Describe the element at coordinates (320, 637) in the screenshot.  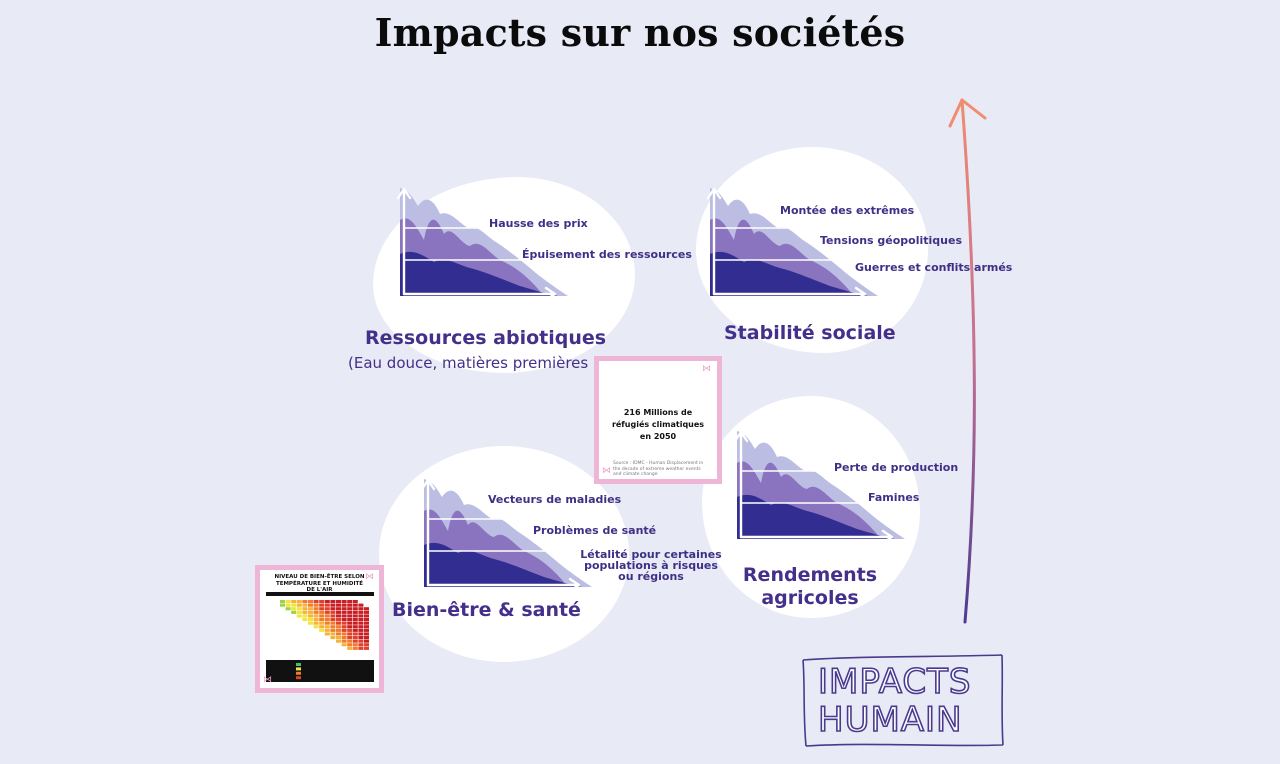
I see `heatmap-table-image` at that location.